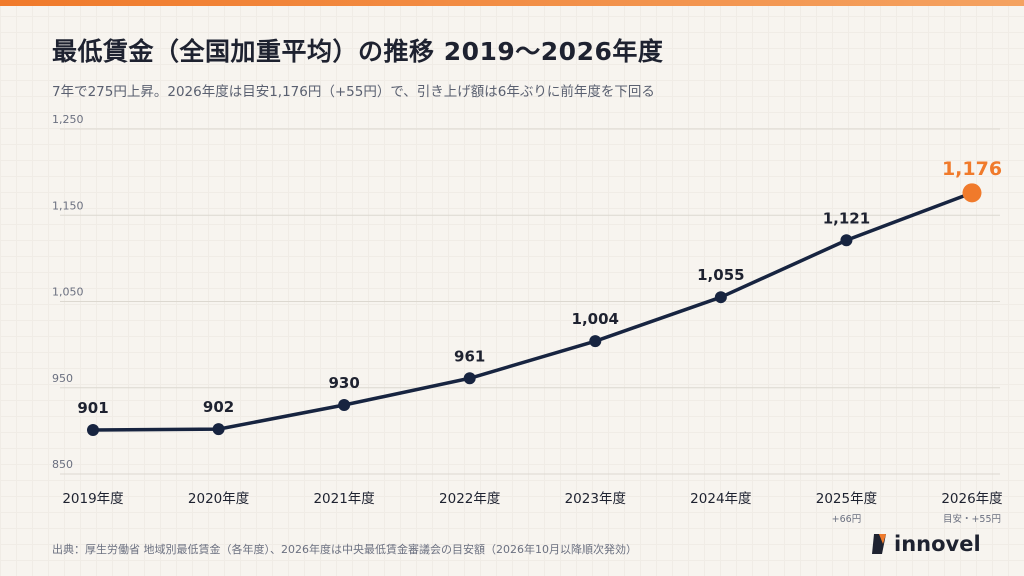 The image size is (1024, 576). Describe the element at coordinates (343, 499) in the screenshot. I see `x-tick-label: 2021年度` at that location.